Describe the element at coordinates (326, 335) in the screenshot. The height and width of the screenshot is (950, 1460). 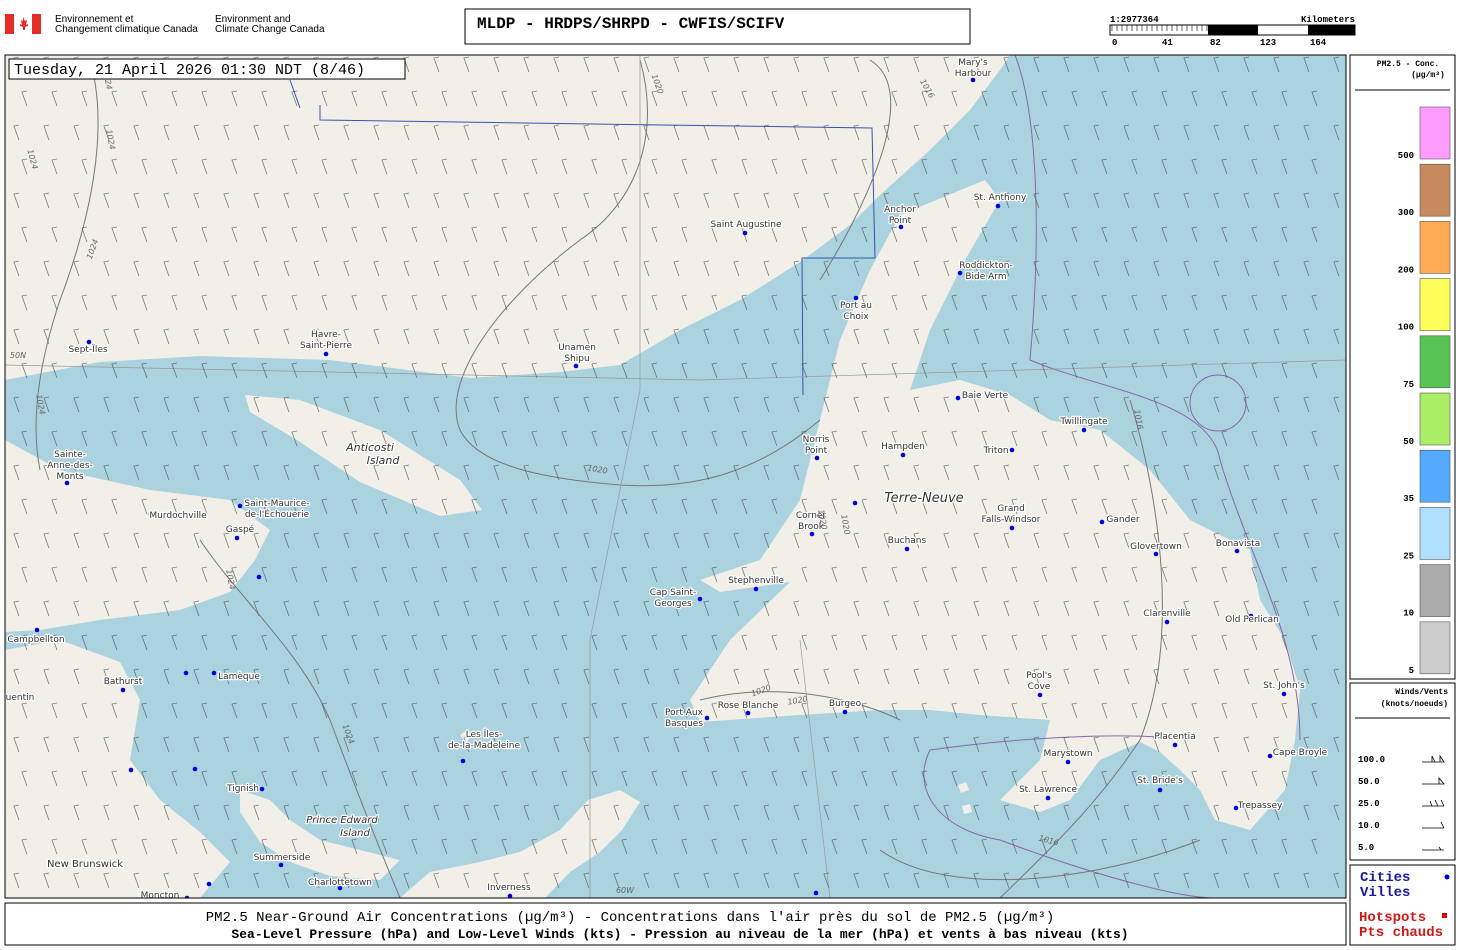
I see `city-label: Havre-` at that location.